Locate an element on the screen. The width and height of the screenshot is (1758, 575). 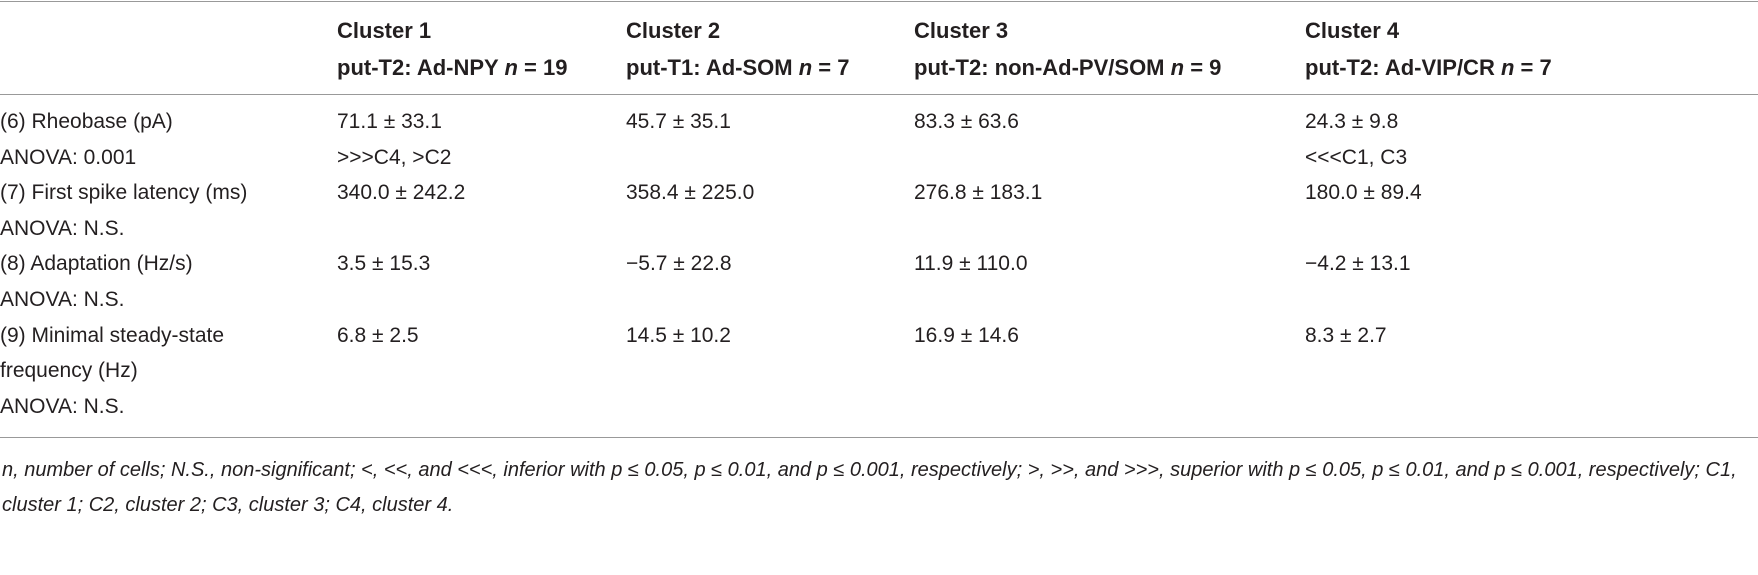
cluster-title: Cluster 1 is located at coordinates (384, 30).